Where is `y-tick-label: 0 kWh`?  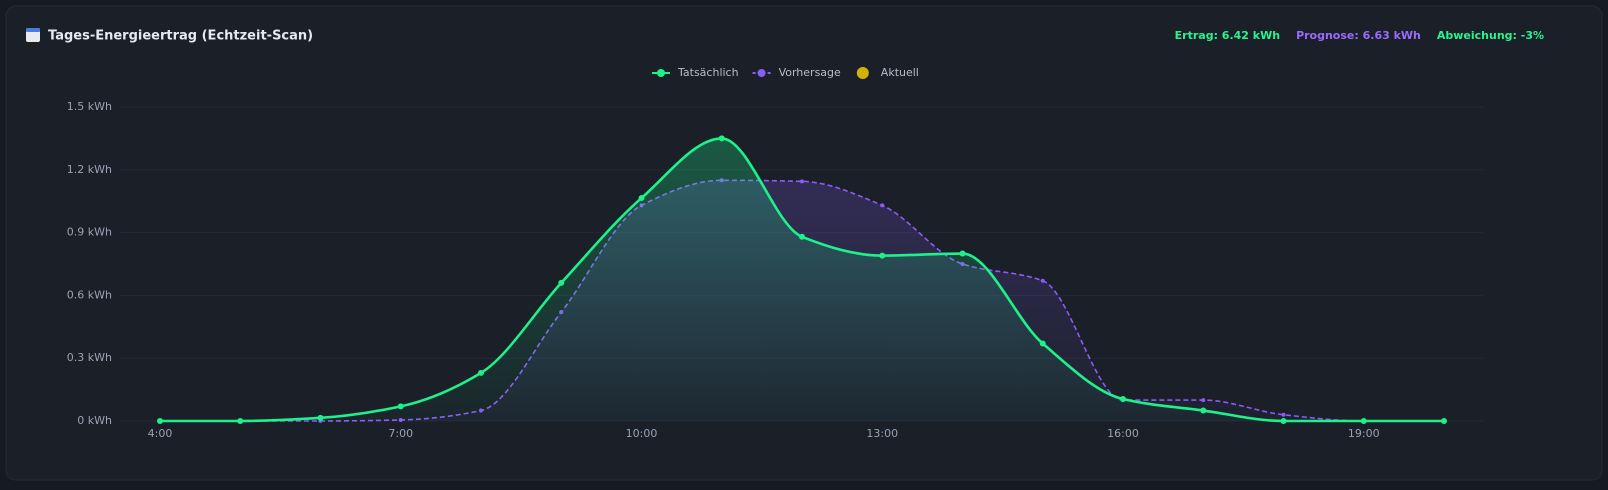
y-tick-label: 0 kWh is located at coordinates (94, 420).